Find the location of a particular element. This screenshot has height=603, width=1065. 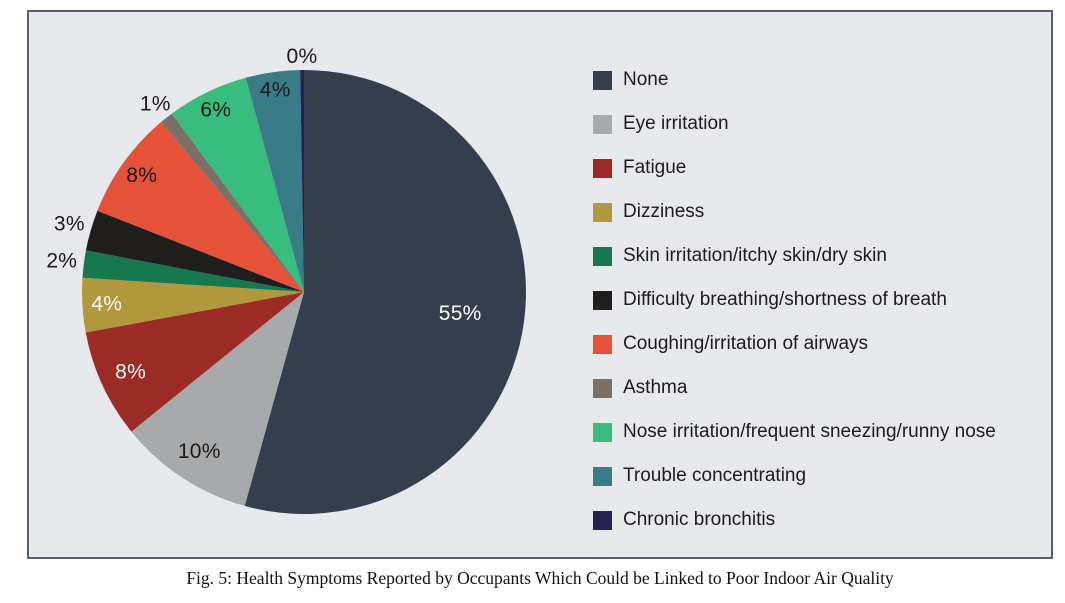

pie-slice-trouble-concentrating is located at coordinates (274, 181).